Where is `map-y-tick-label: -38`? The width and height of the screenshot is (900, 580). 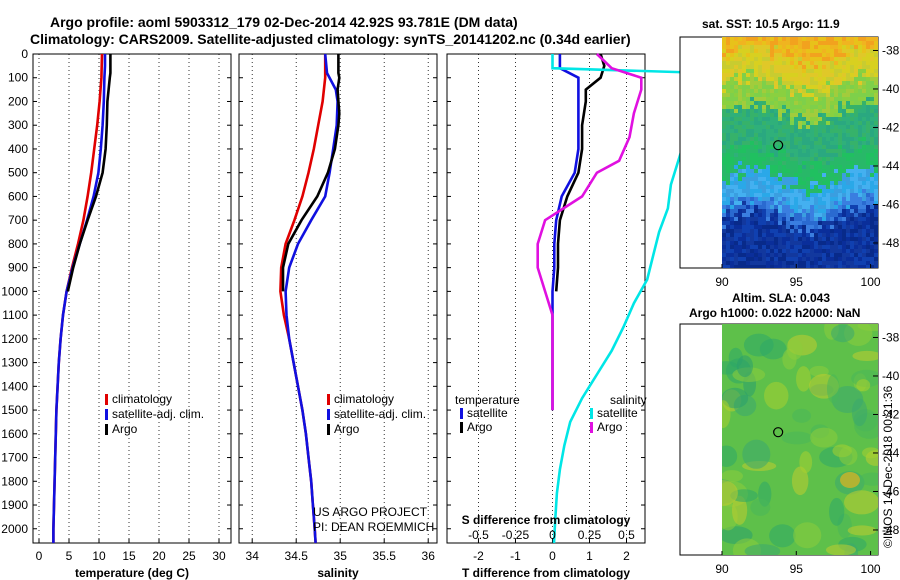 map-y-tick-label: -38 is located at coordinates (891, 50).